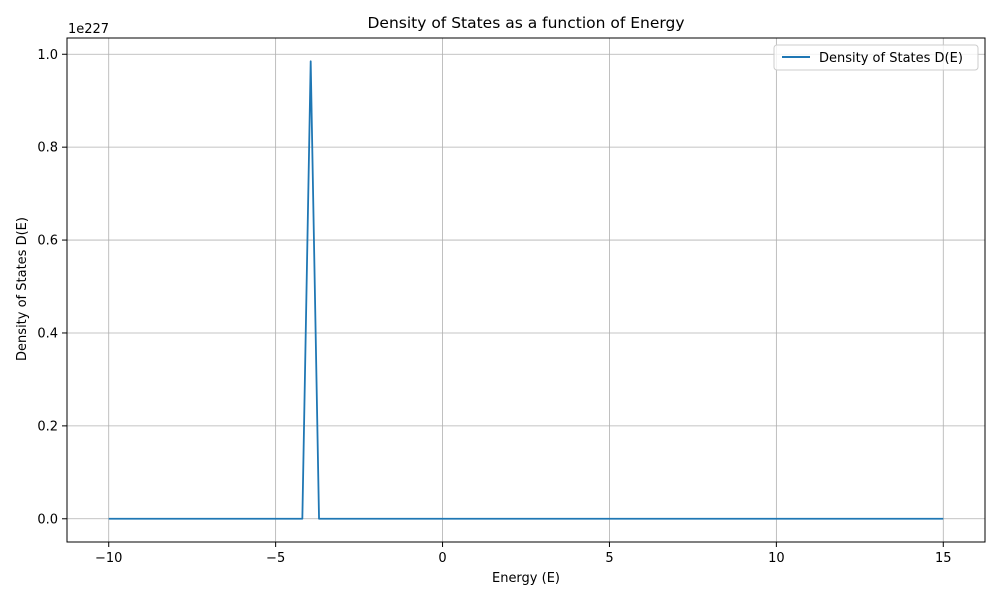 This screenshot has height=600, width=1000. Describe the element at coordinates (526, 578) in the screenshot. I see `x-axis-label: Energy (E)` at that location.